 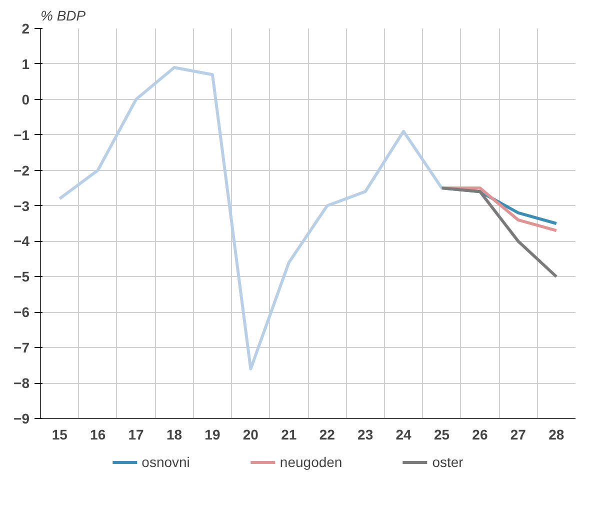 What do you see at coordinates (26, 99) in the screenshot?
I see `y-tick-label: 0` at bounding box center [26, 99].